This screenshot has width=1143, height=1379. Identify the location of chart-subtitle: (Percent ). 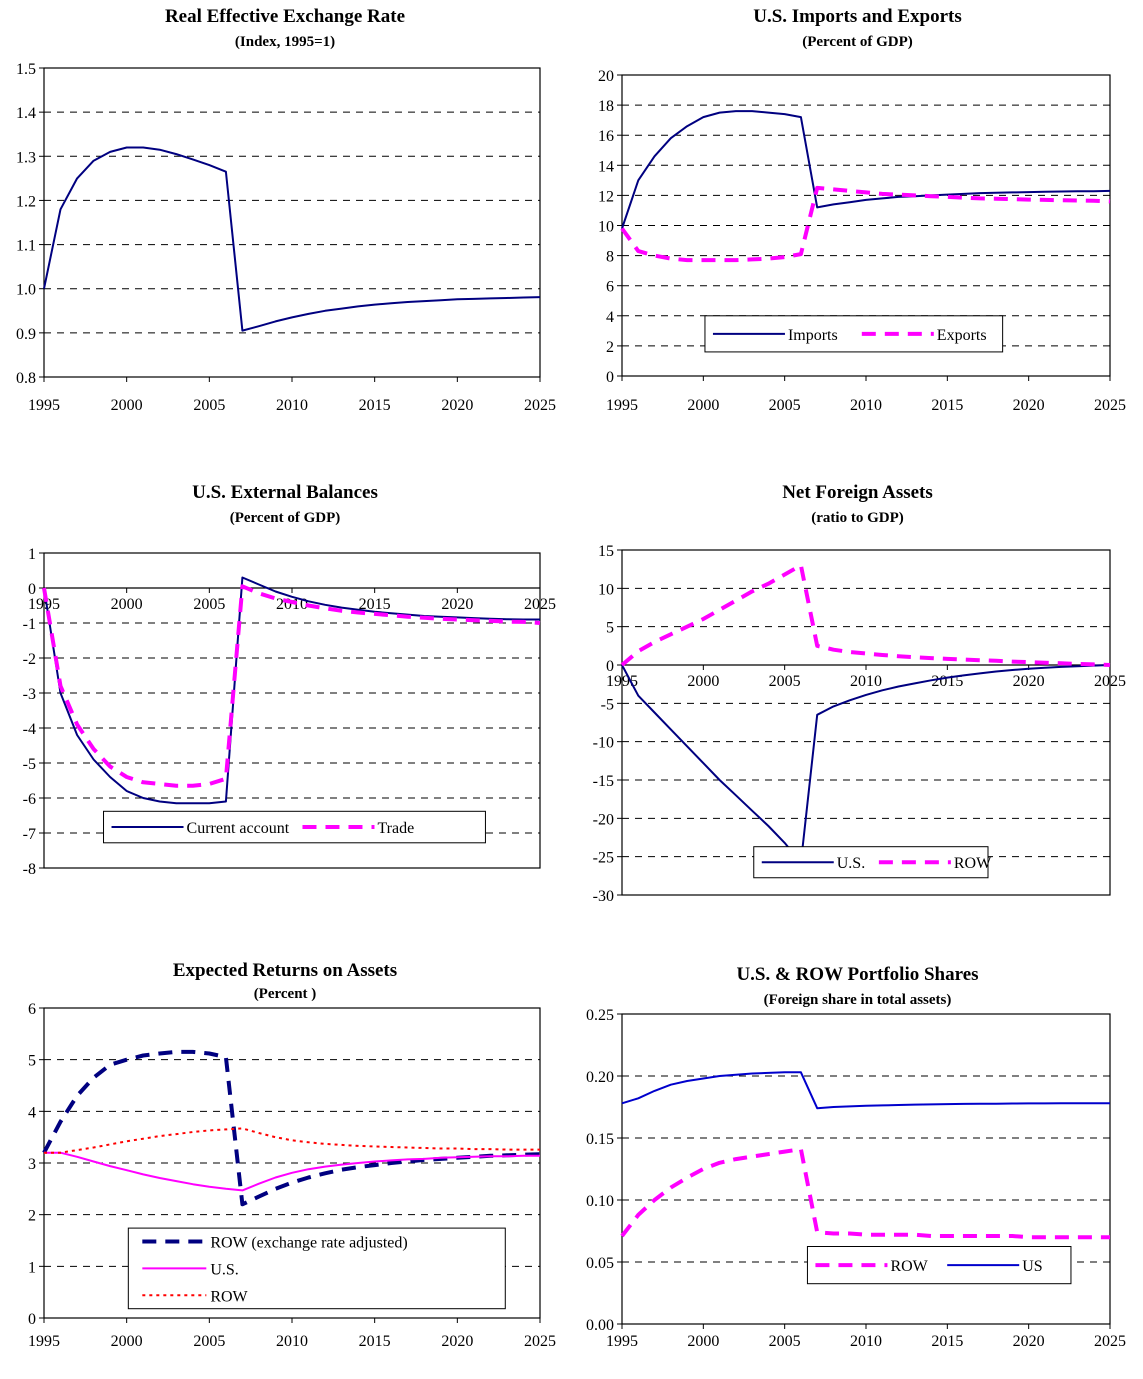
(285, 994).